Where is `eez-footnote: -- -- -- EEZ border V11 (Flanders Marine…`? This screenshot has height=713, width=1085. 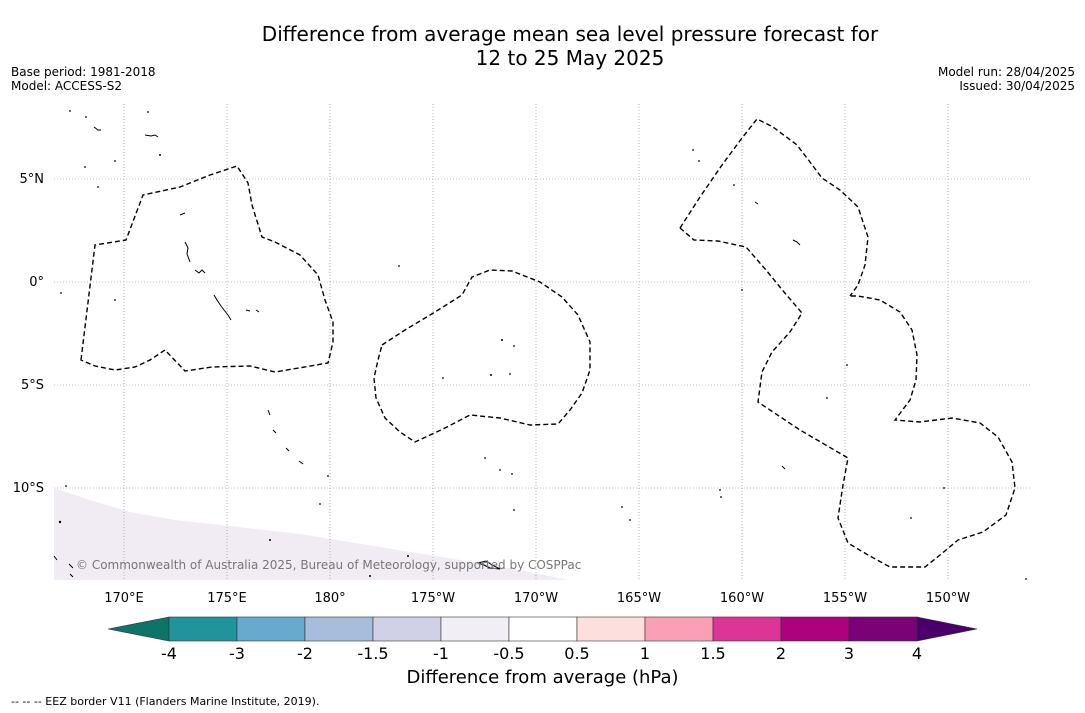 eez-footnote: -- -- -- EEZ border V11 (Flanders Marine… is located at coordinates (165, 701).